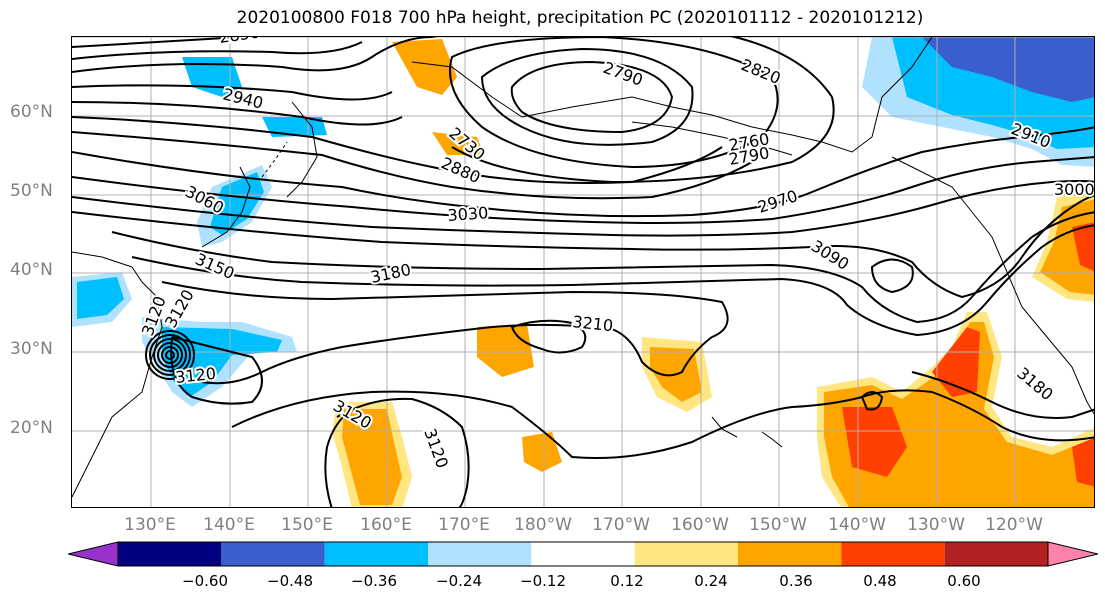 The image size is (1105, 601). What do you see at coordinates (170, 355) in the screenshot?
I see `typhoon-rings` at bounding box center [170, 355].